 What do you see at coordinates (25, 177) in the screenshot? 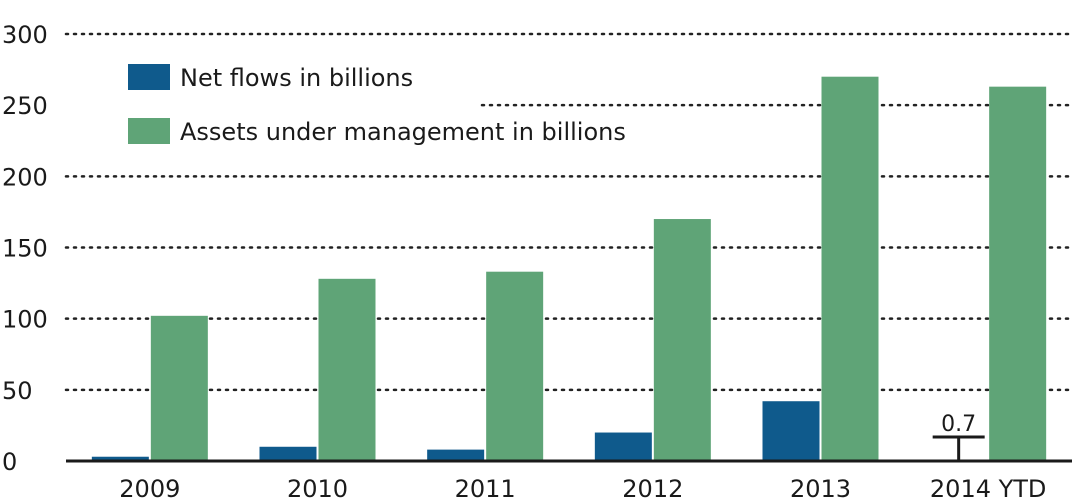
I see `y-tick-label: 200` at bounding box center [25, 177].